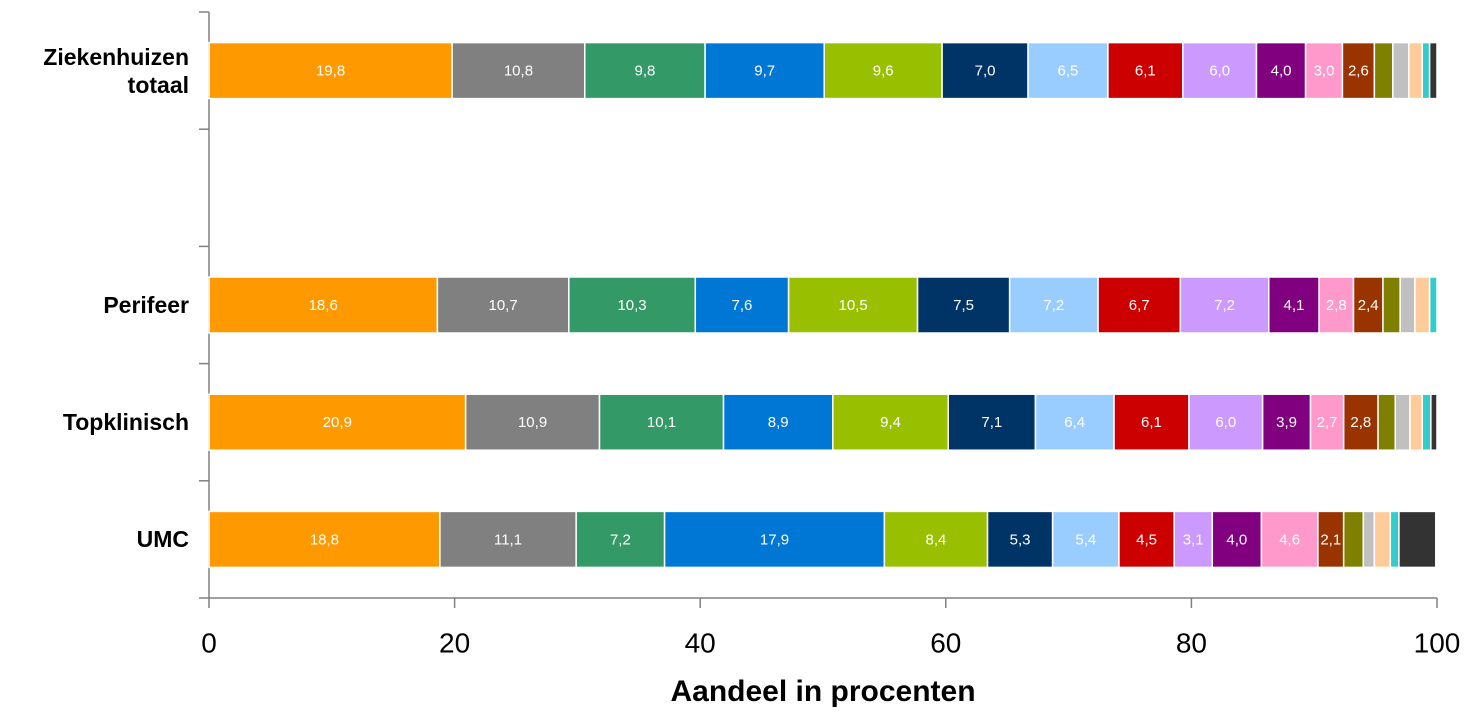 The image size is (1483, 716). I want to click on value-label: 9,8, so click(645, 71).